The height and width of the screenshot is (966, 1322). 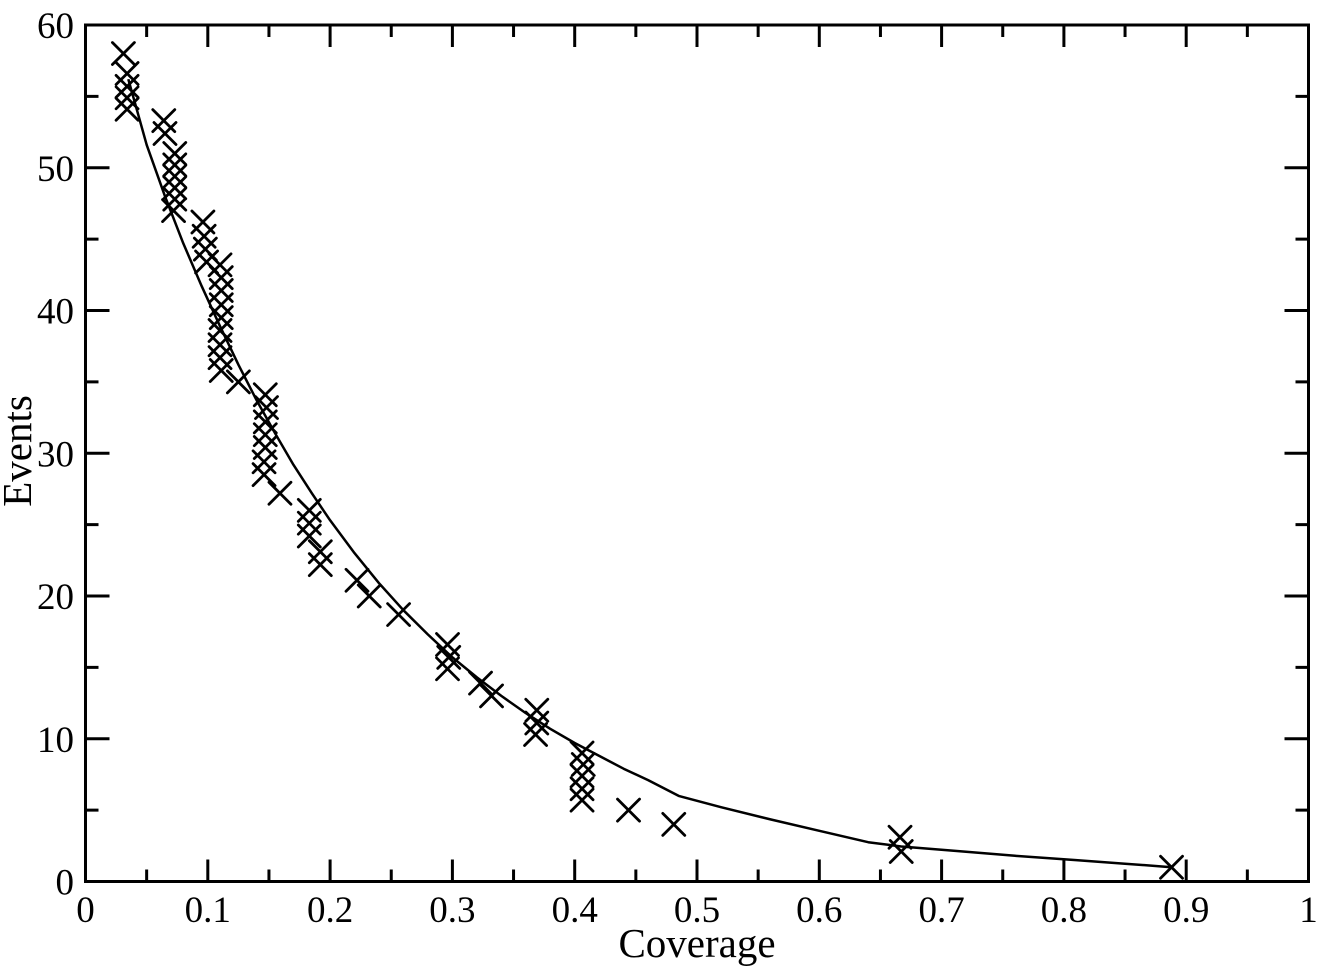 What do you see at coordinates (697, 910) in the screenshot?
I see `x-tick-label: 0.5` at bounding box center [697, 910].